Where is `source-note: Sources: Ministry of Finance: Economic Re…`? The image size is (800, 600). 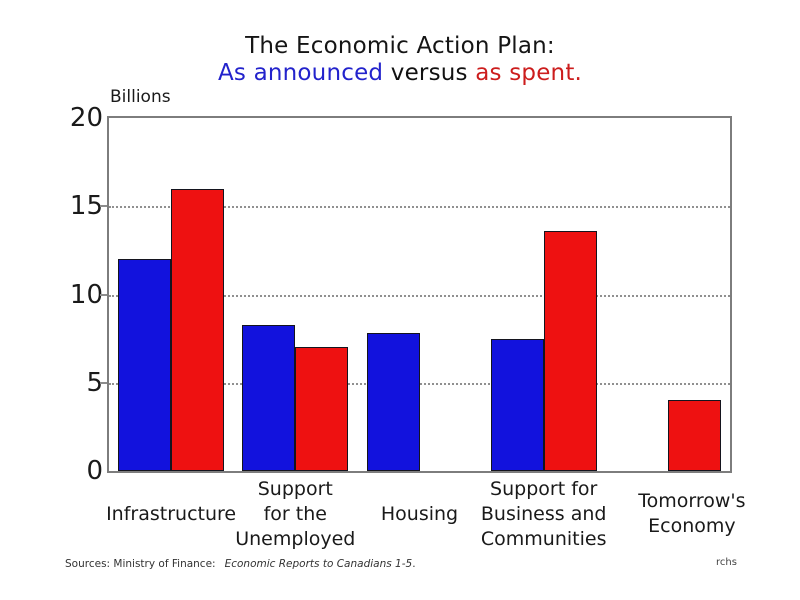
source-note: Sources: Ministry of Finance: Economic Re… is located at coordinates (240, 564).